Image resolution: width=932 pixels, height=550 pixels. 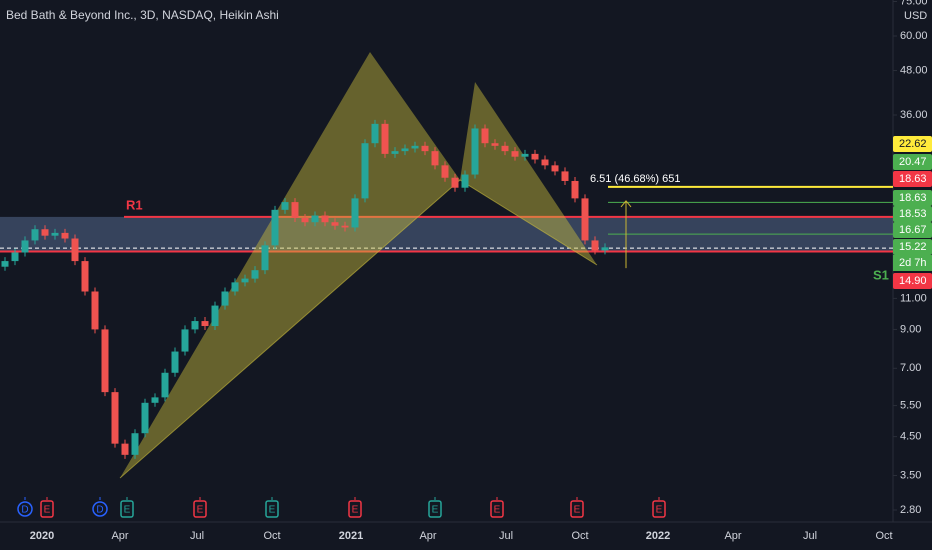 I want to click on price-tag-label: 16.67, so click(x=913, y=230).